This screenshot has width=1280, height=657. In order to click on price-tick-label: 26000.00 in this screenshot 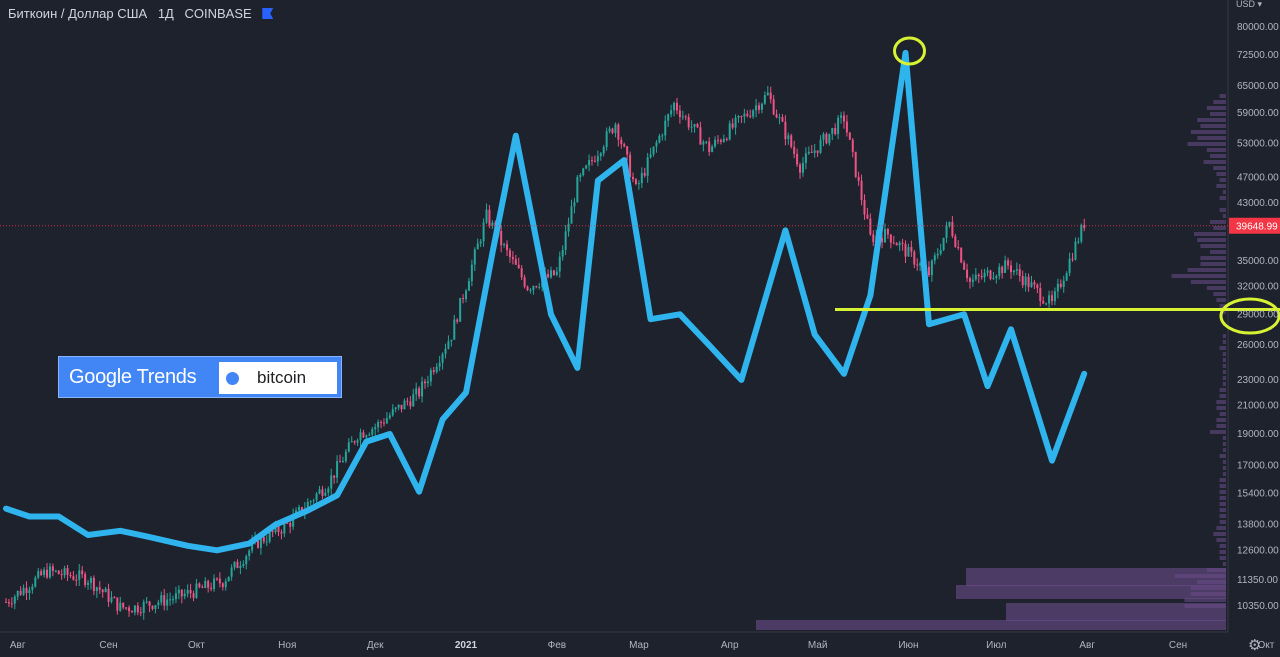, I will do `click(1258, 345)`.